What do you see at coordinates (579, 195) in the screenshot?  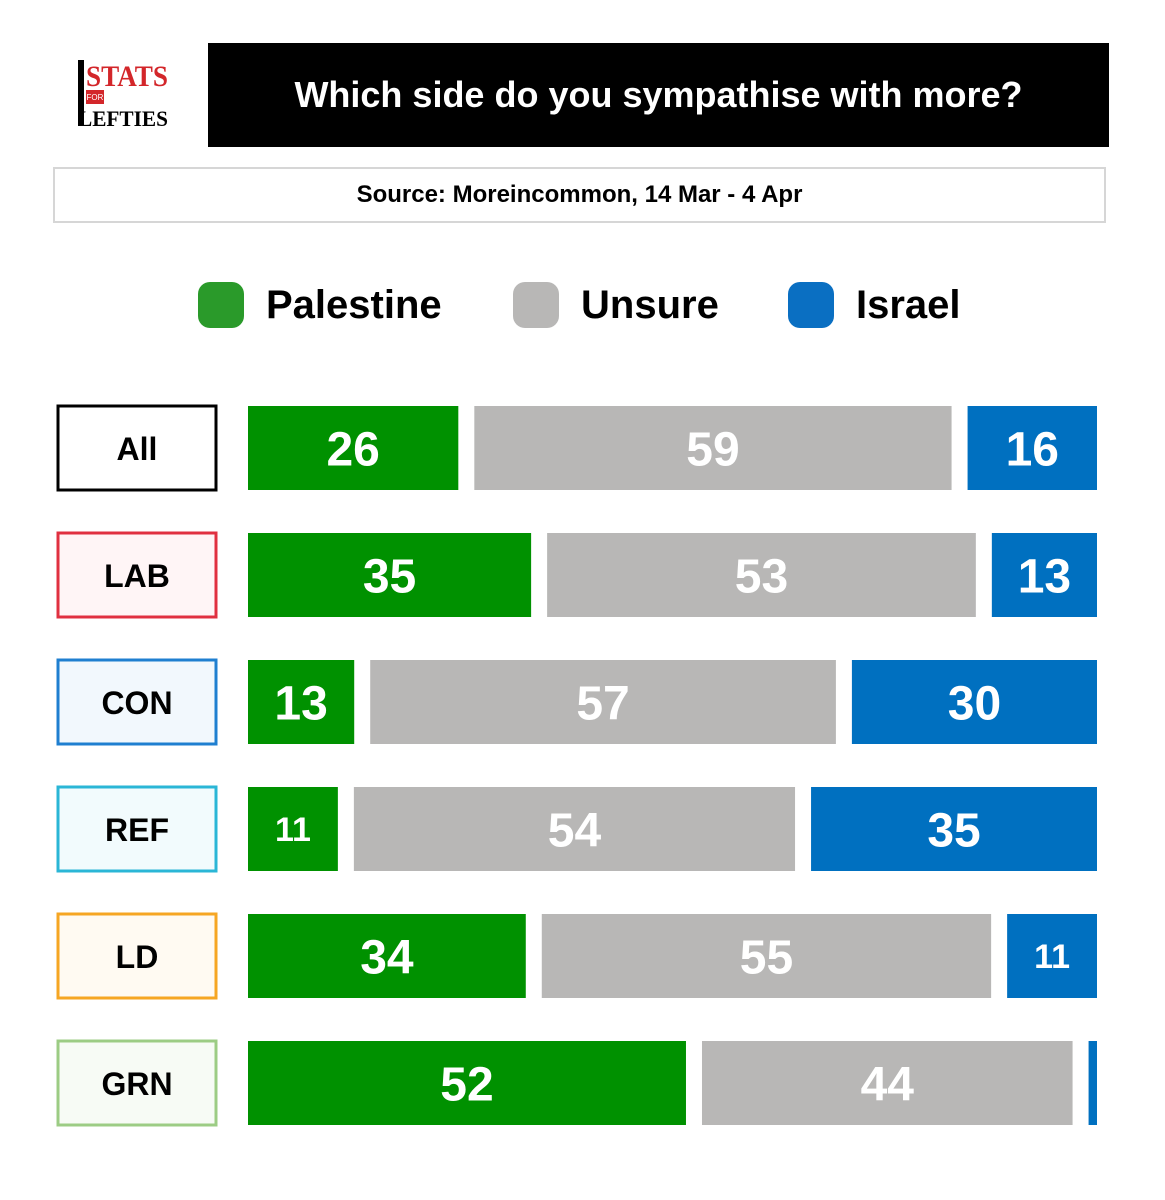 I see `source-note: Source: Moreincommon, 14 Mar - 4 Apr` at bounding box center [579, 195].